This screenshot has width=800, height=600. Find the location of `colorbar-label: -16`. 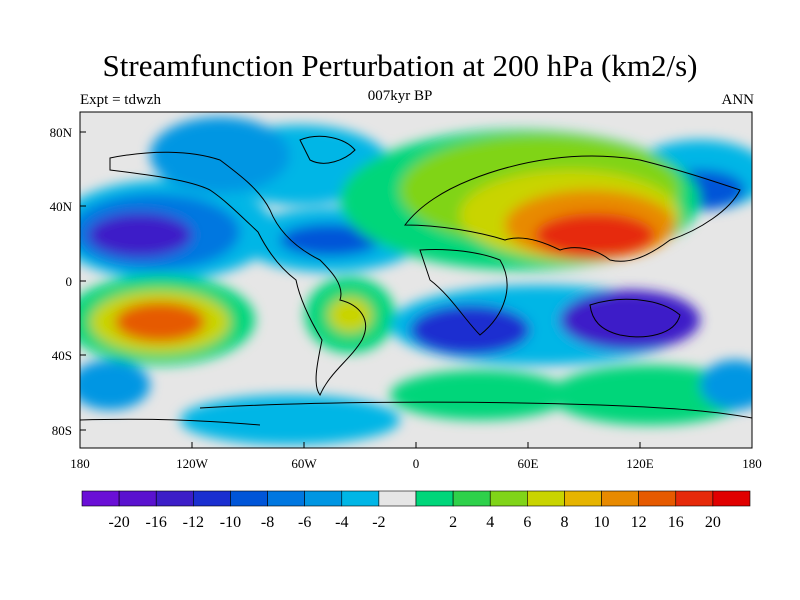

colorbar-label: -16 is located at coordinates (156, 522).